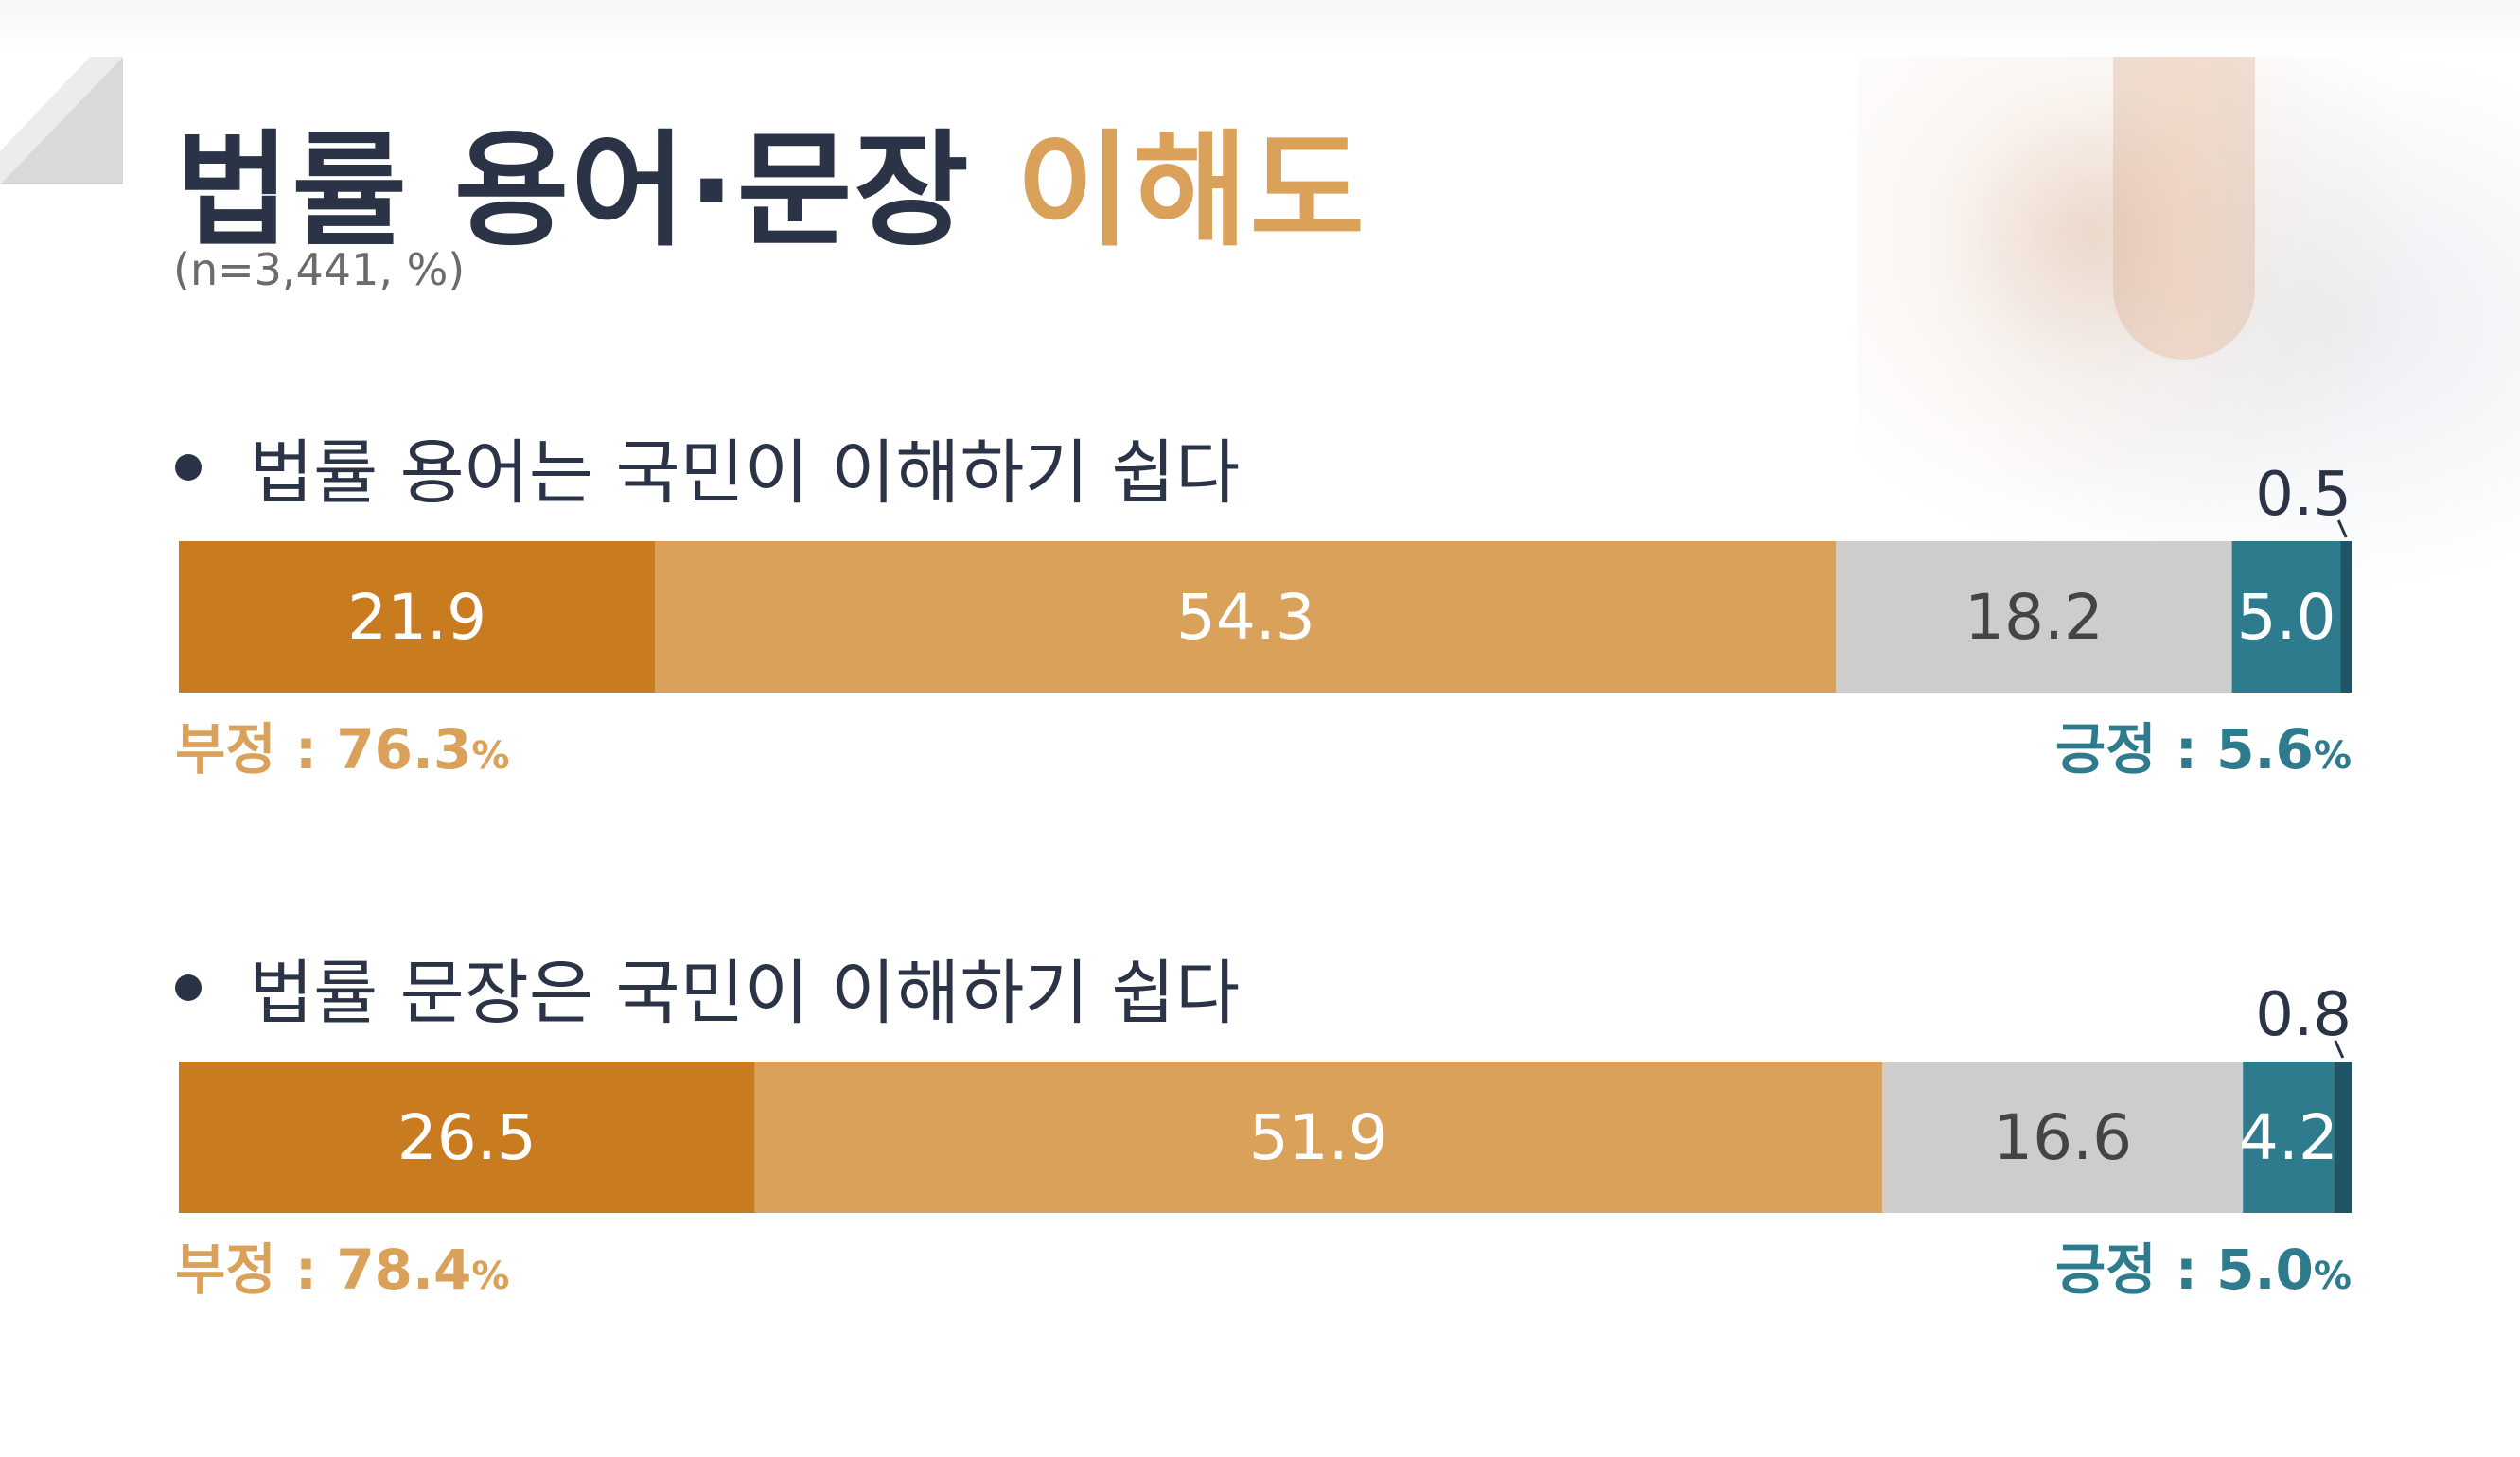 The width and height of the screenshot is (2520, 1457). What do you see at coordinates (2265, 749) in the screenshot?
I see `chart-1-positive-value: 5.6` at bounding box center [2265, 749].